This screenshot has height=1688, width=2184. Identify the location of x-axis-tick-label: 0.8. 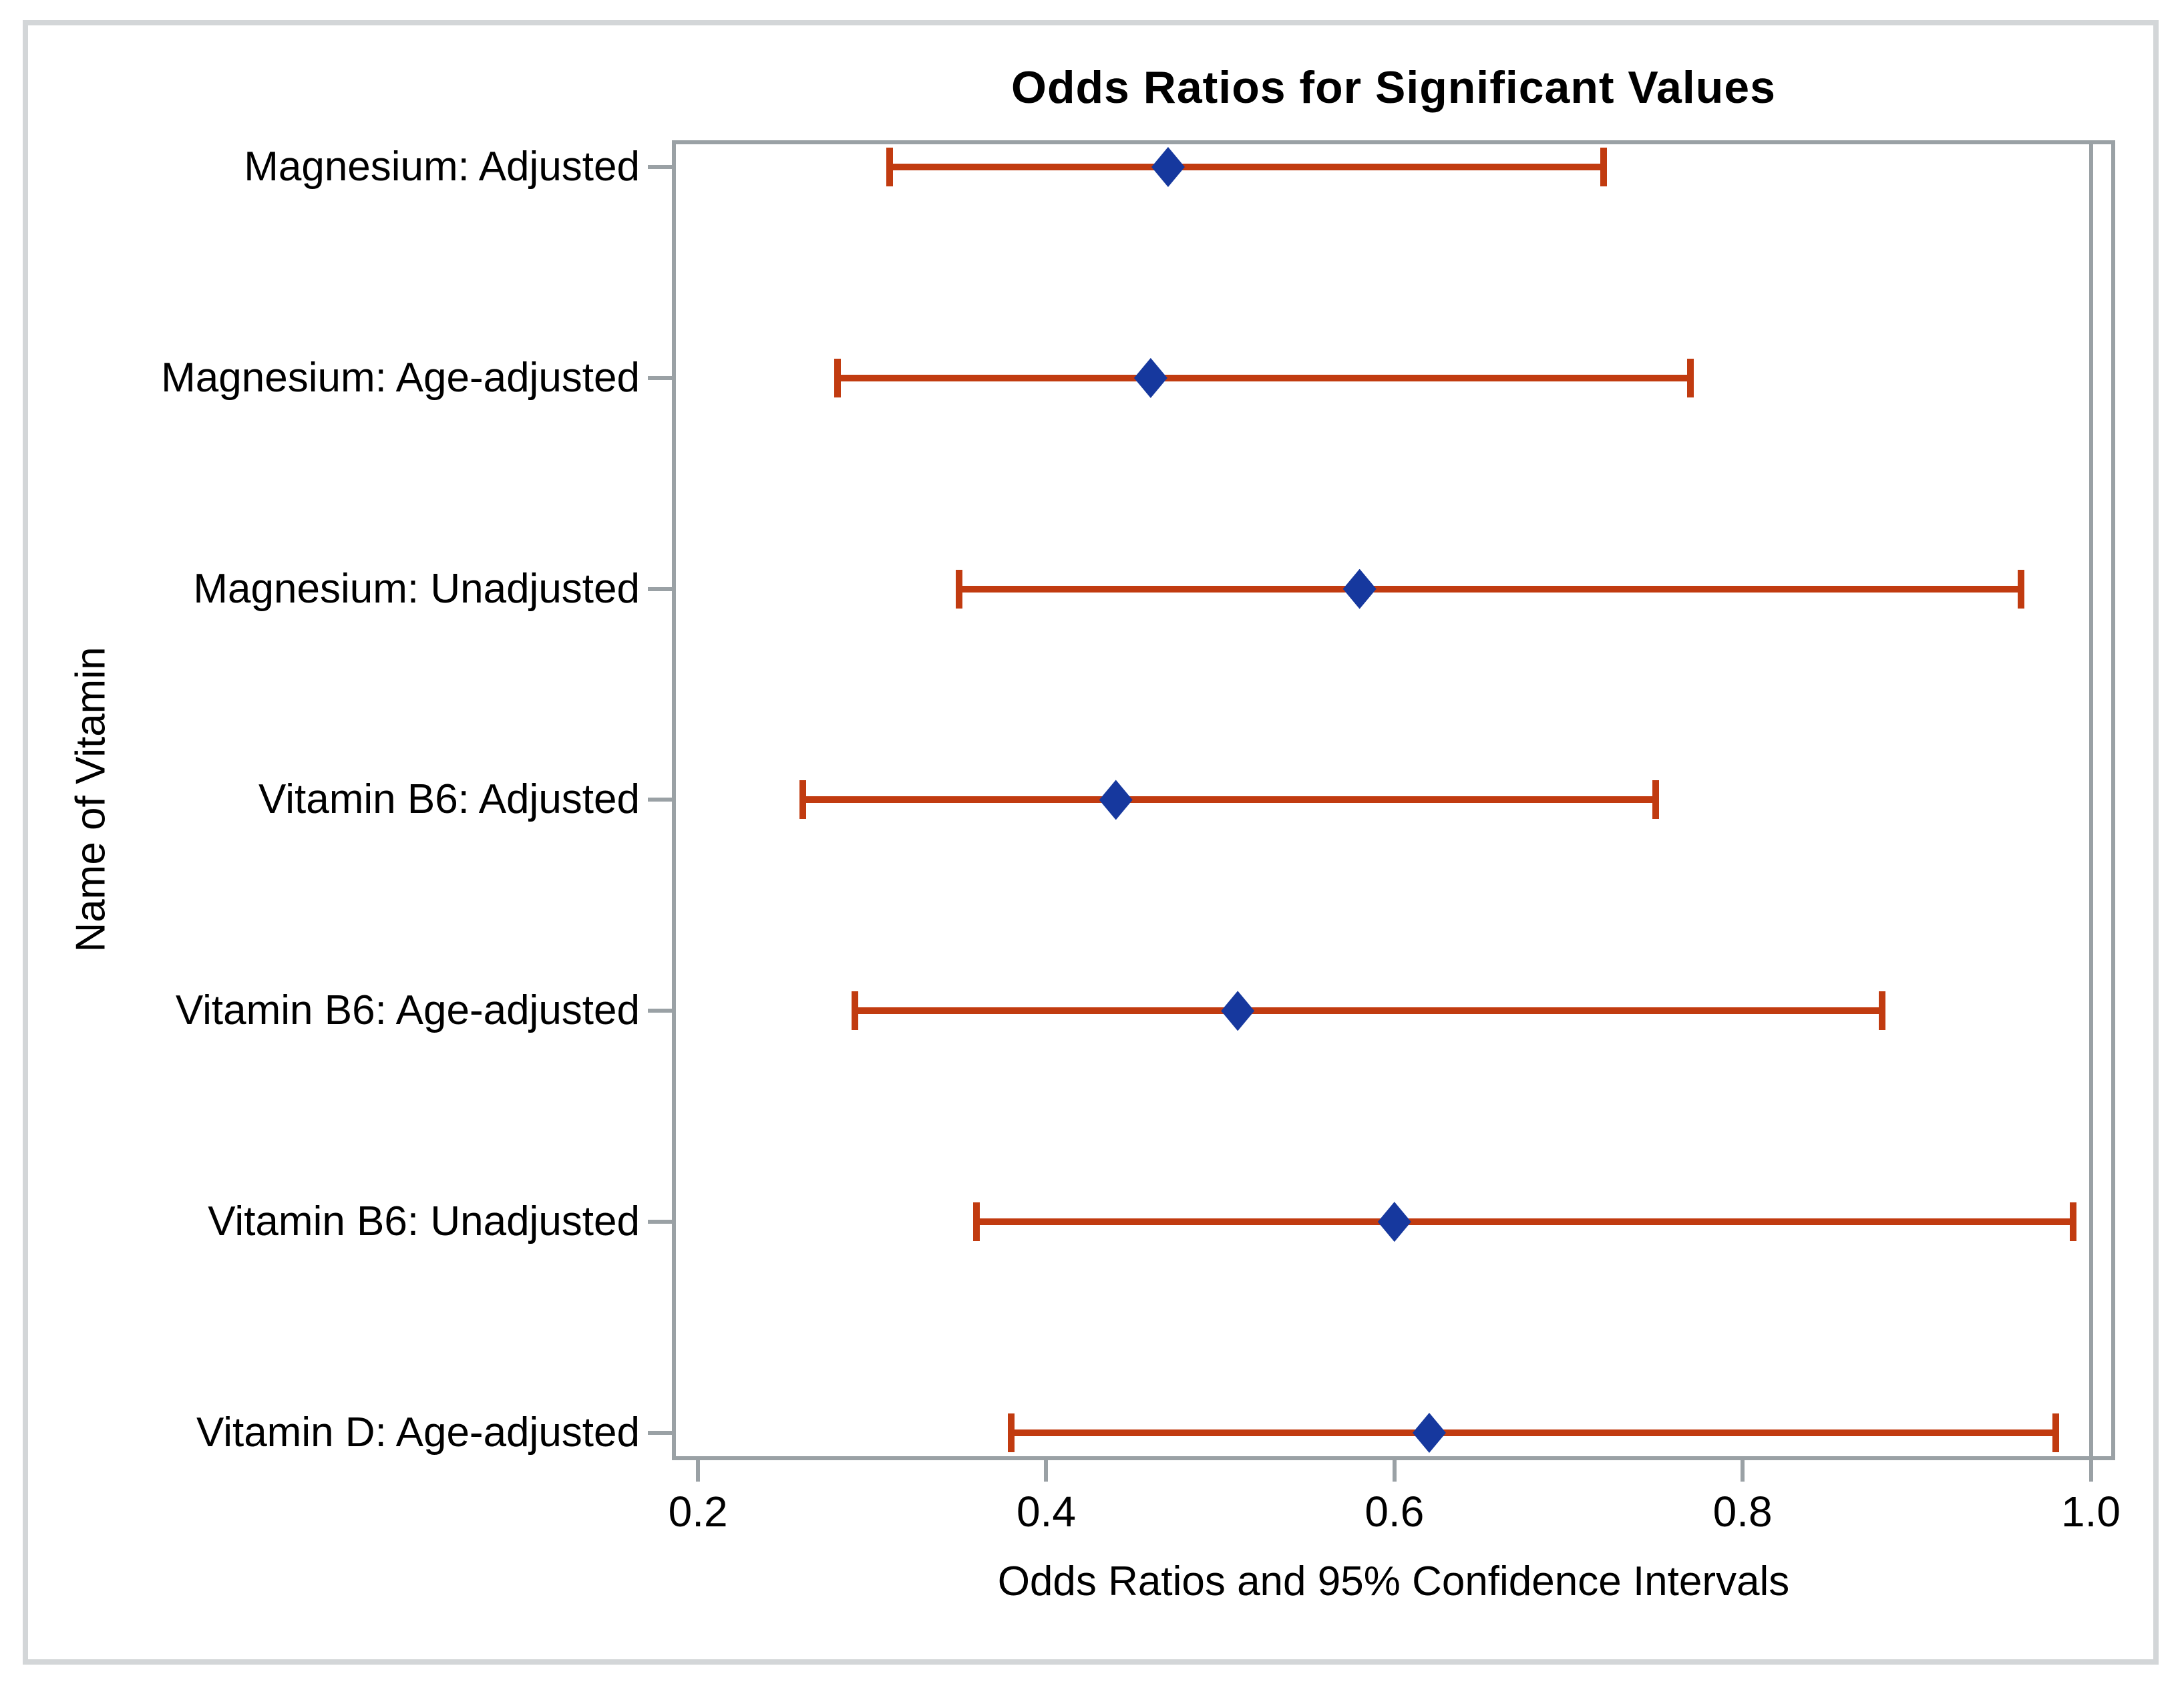
(1743, 1512).